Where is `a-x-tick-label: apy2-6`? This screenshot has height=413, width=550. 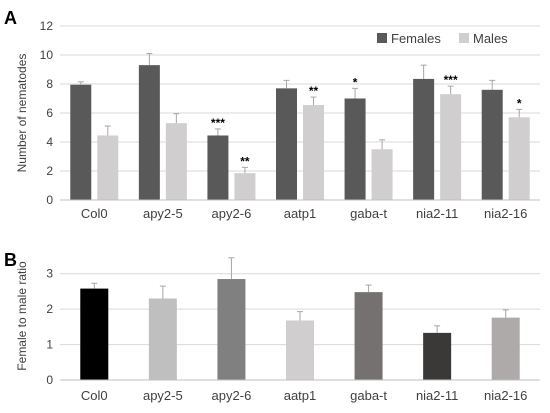 a-x-tick-label: apy2-6 is located at coordinates (232, 213).